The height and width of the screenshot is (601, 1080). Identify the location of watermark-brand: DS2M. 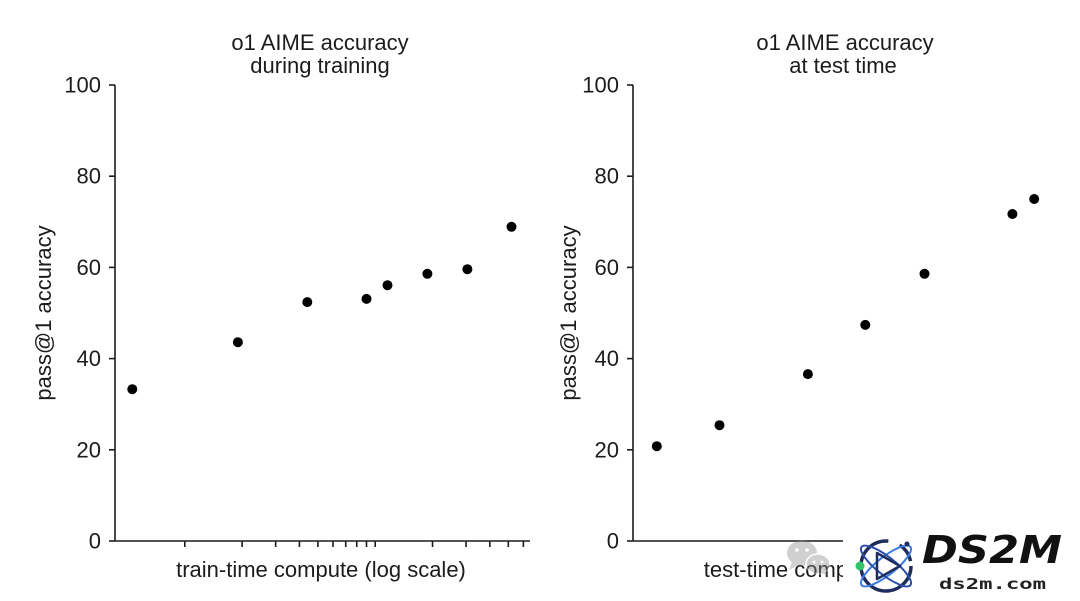
(992, 550).